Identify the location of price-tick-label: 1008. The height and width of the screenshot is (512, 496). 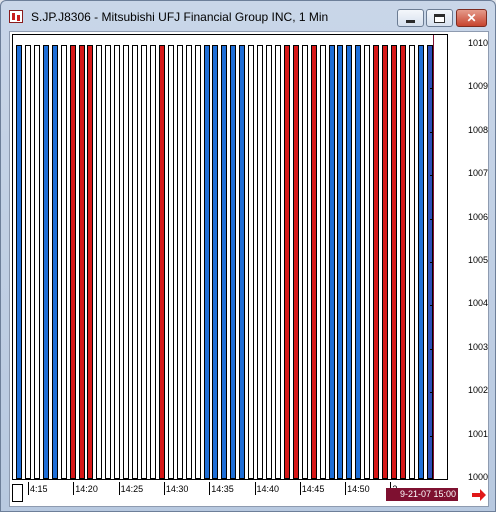
(477, 129).